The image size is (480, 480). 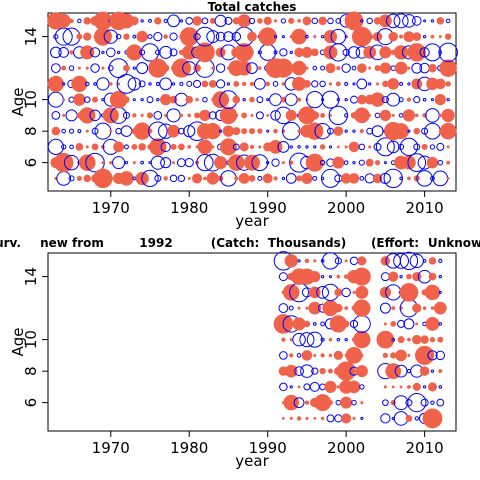 What do you see at coordinates (189, 208) in the screenshot?
I see `x-tick-label: 1980` at bounding box center [189, 208].